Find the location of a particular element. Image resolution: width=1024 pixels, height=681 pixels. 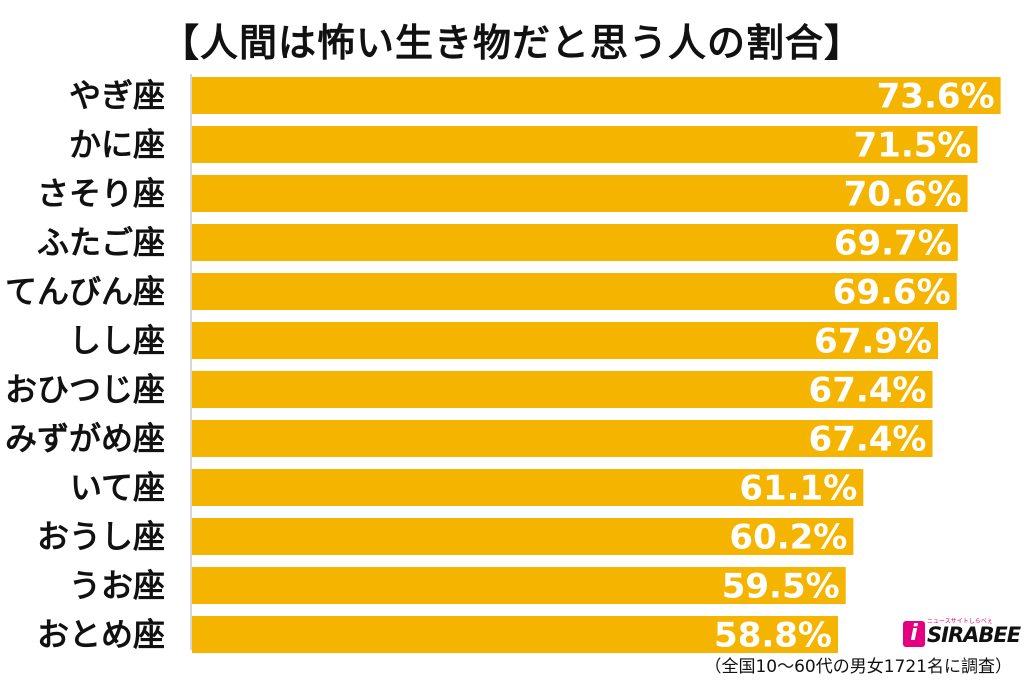

chart-title: 【人間は怖い生き物だと思う人の割合】 is located at coordinates (511, 43).